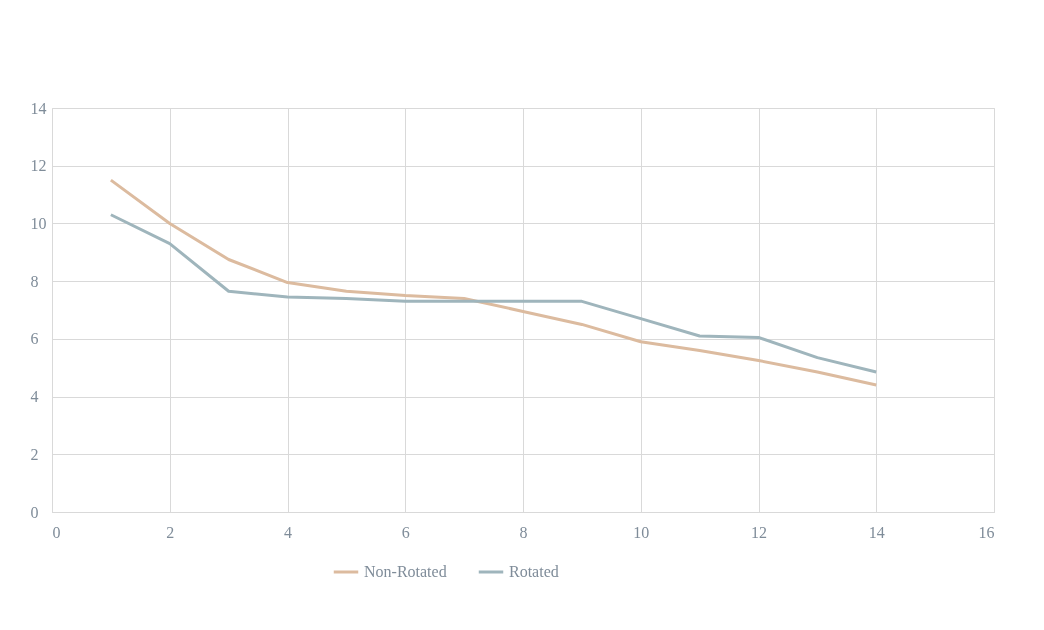 Image resolution: width=1044 pixels, height=630 pixels. What do you see at coordinates (986, 532) in the screenshot?
I see `x-tick-label: 16` at bounding box center [986, 532].